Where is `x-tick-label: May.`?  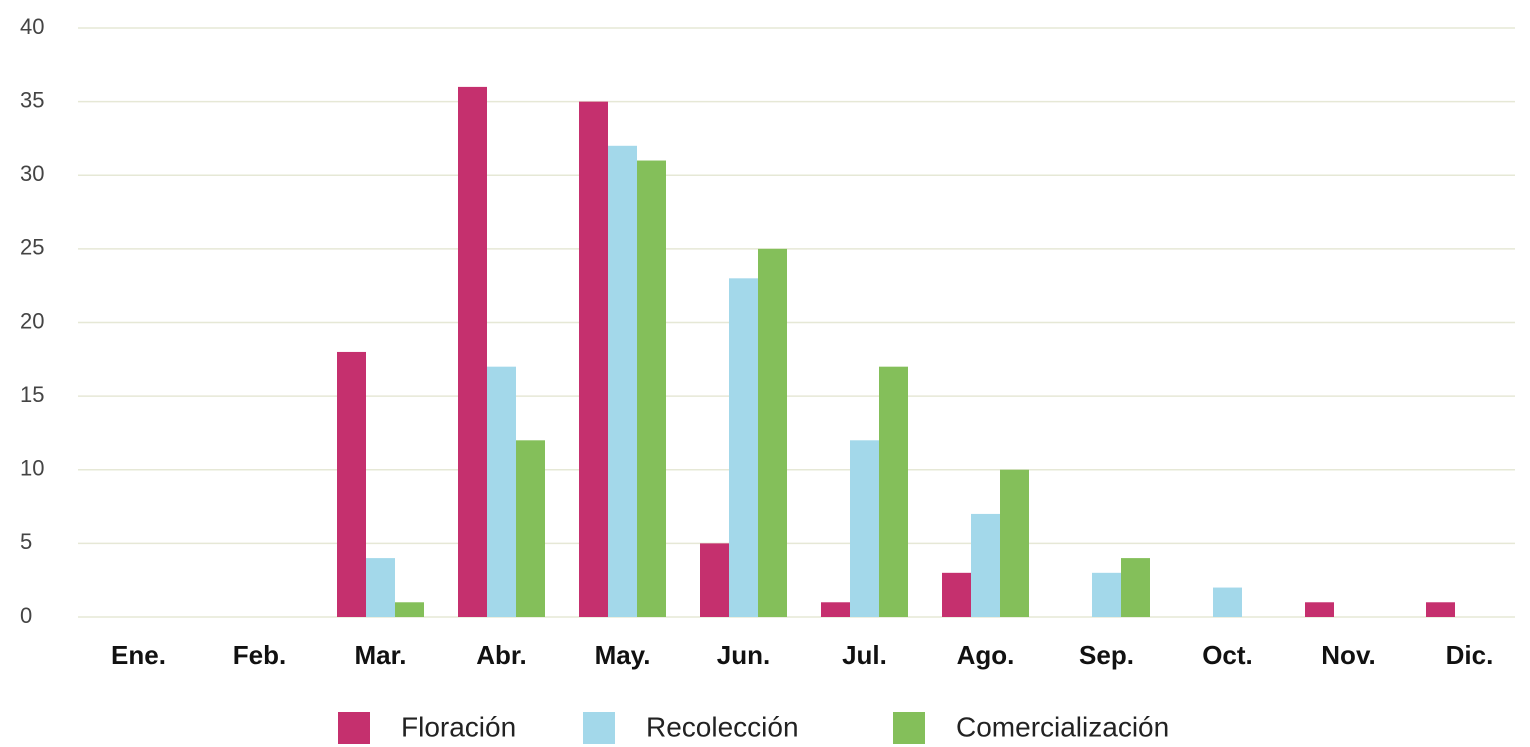 x-tick-label: May. is located at coordinates (623, 655).